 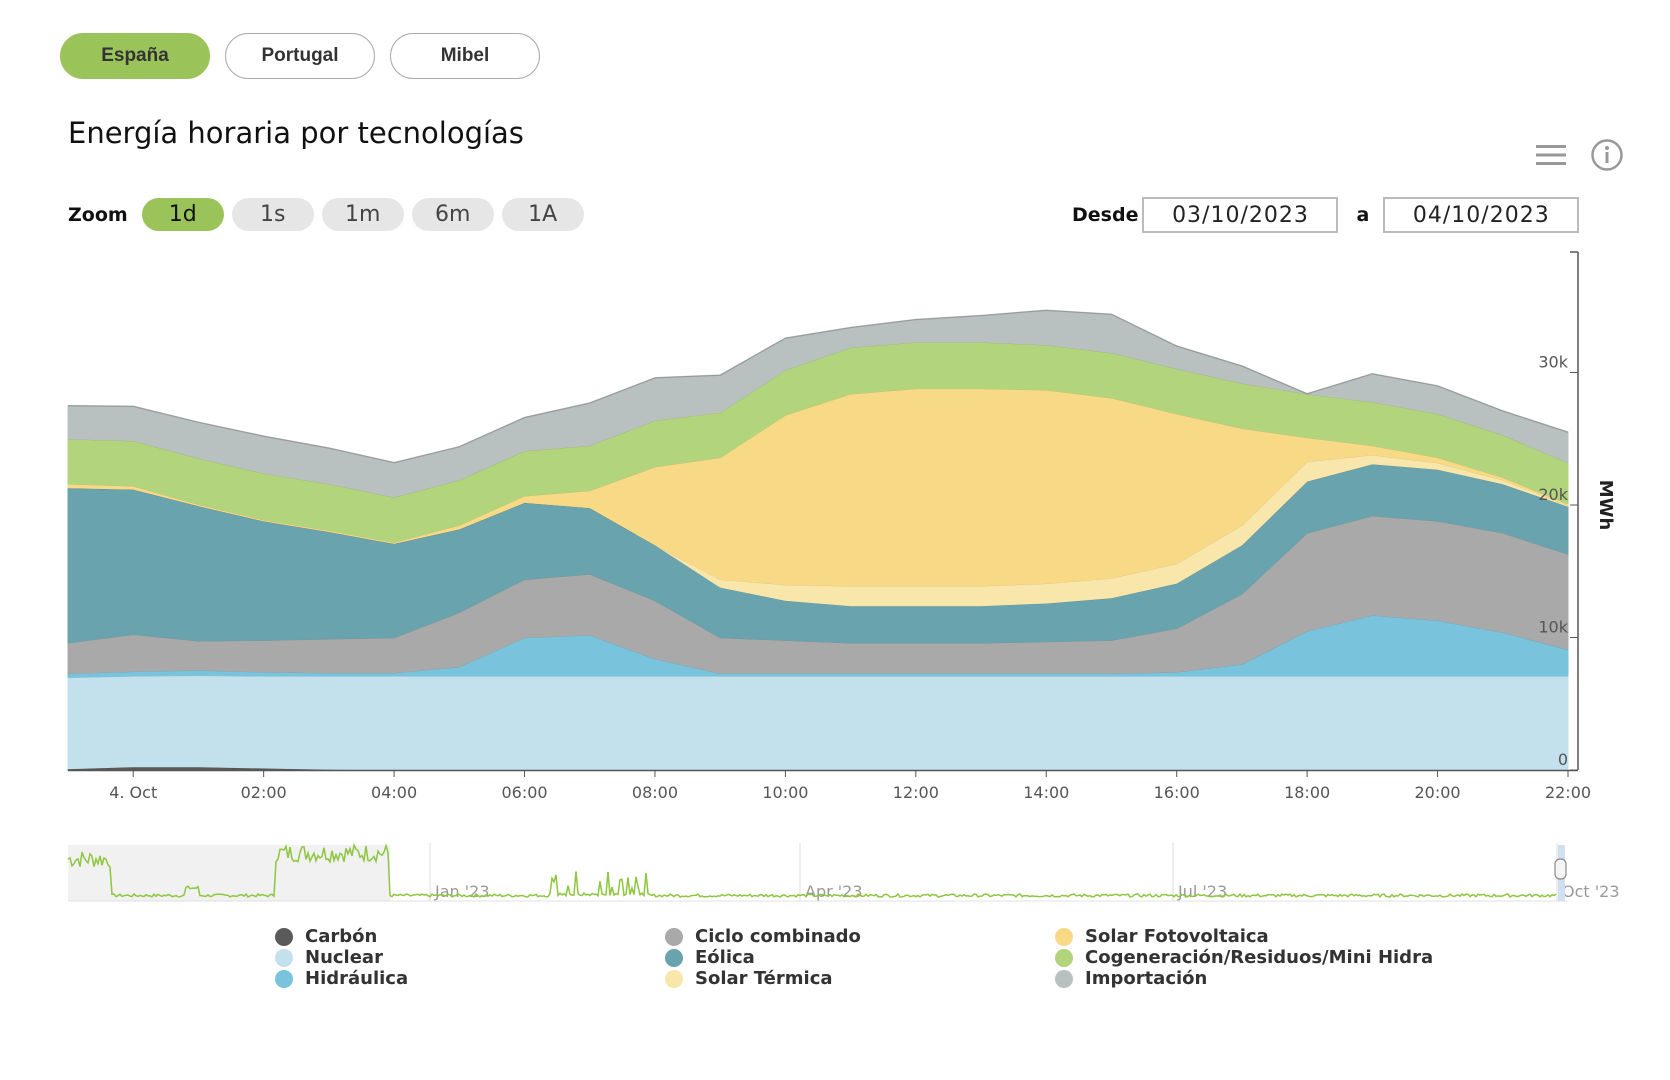 I want to click on x-tick-label: 18:00, so click(x=1307, y=792).